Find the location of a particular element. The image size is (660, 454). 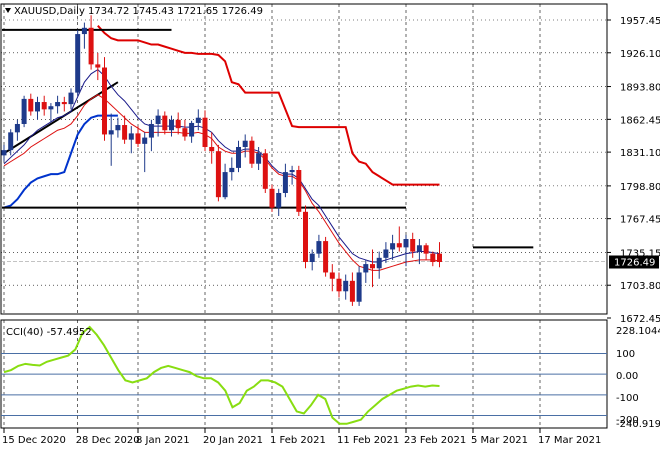

x-tick-label: 15 Dec 2020 is located at coordinates (34, 440).